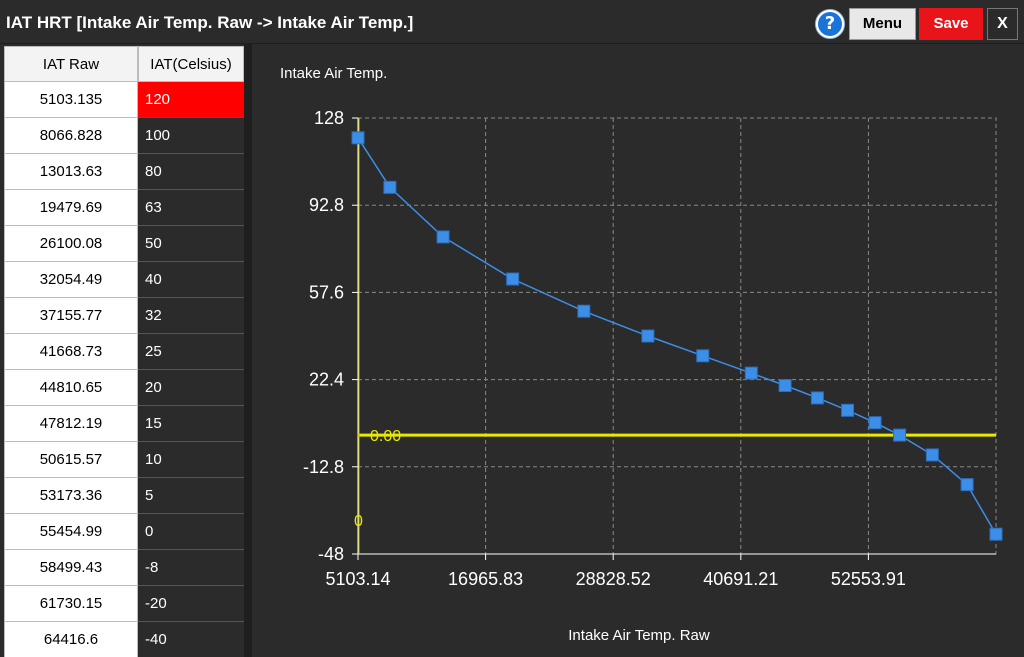 The height and width of the screenshot is (657, 1024). What do you see at coordinates (191, 100) in the screenshot?
I see `cell-iat-celsius: 120` at bounding box center [191, 100].